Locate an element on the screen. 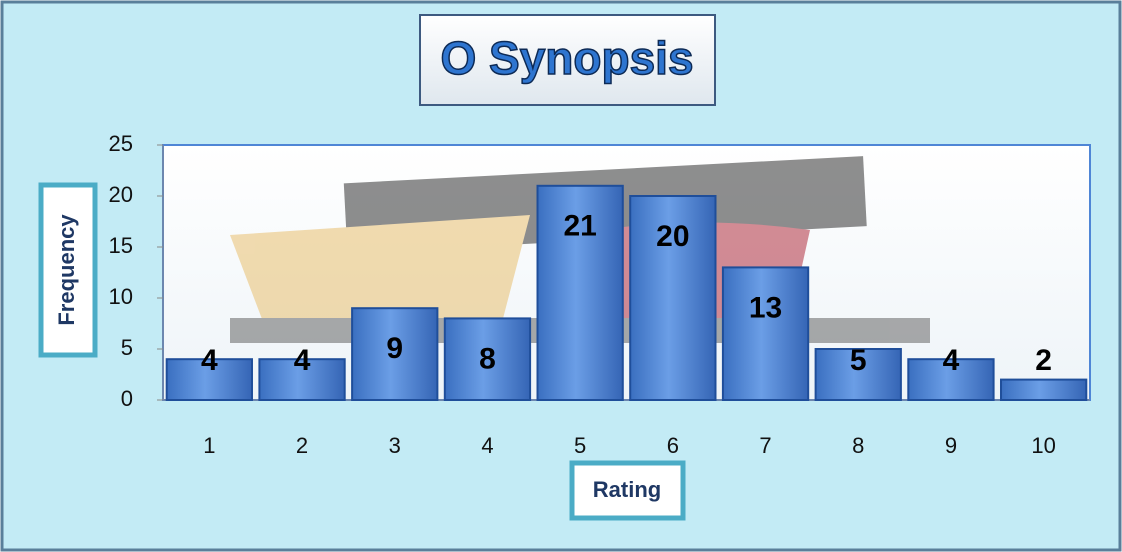 Image resolution: width=1122 pixels, height=552 pixels. y-tick-label: 5 is located at coordinates (127, 347).